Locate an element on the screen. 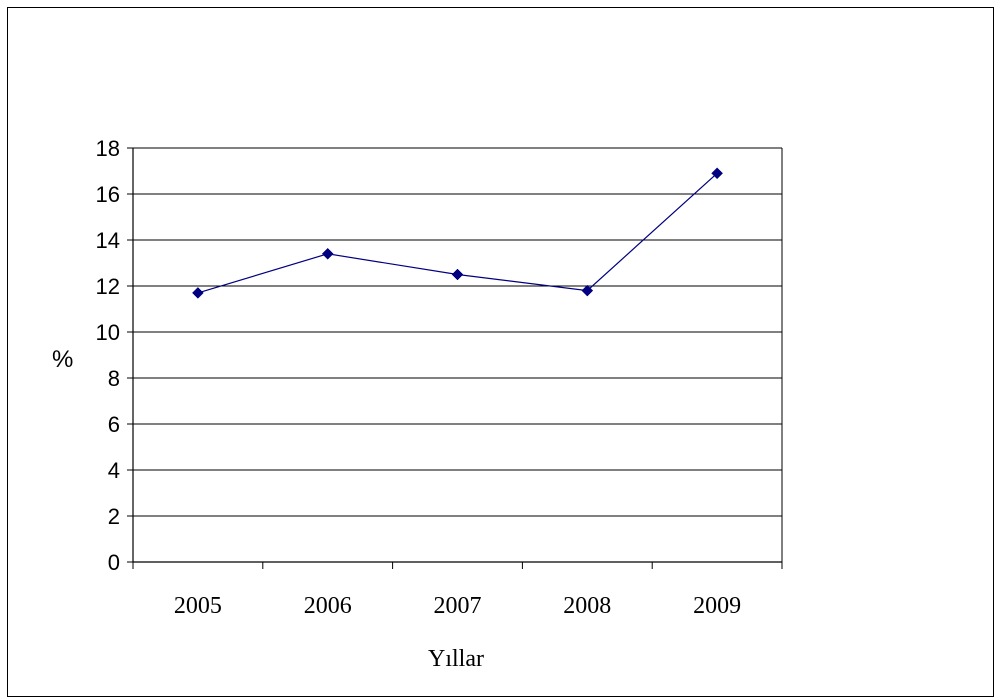 This screenshot has height=697, width=996. x-tick-label: 2009 is located at coordinates (717, 606).